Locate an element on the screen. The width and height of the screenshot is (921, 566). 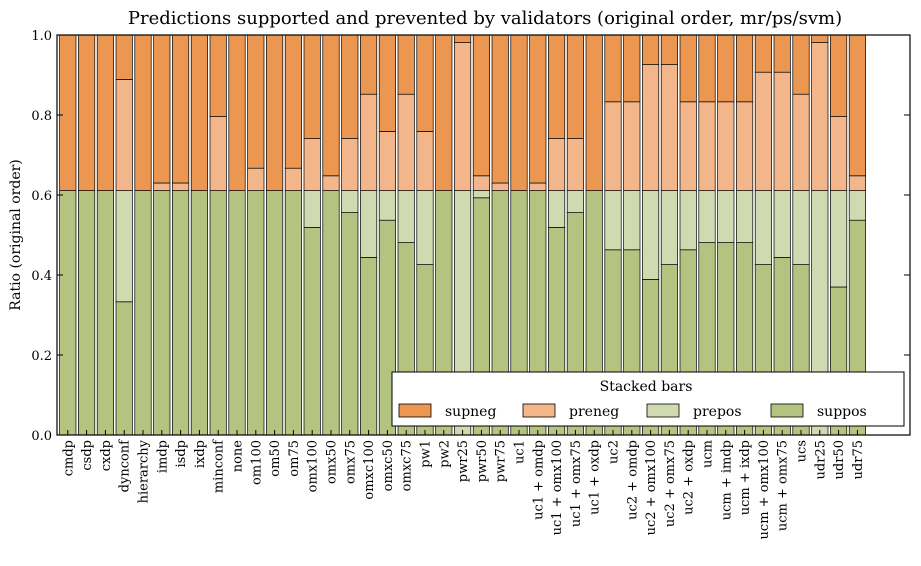
legend-label-suppos: suppos is located at coordinates (842, 412).